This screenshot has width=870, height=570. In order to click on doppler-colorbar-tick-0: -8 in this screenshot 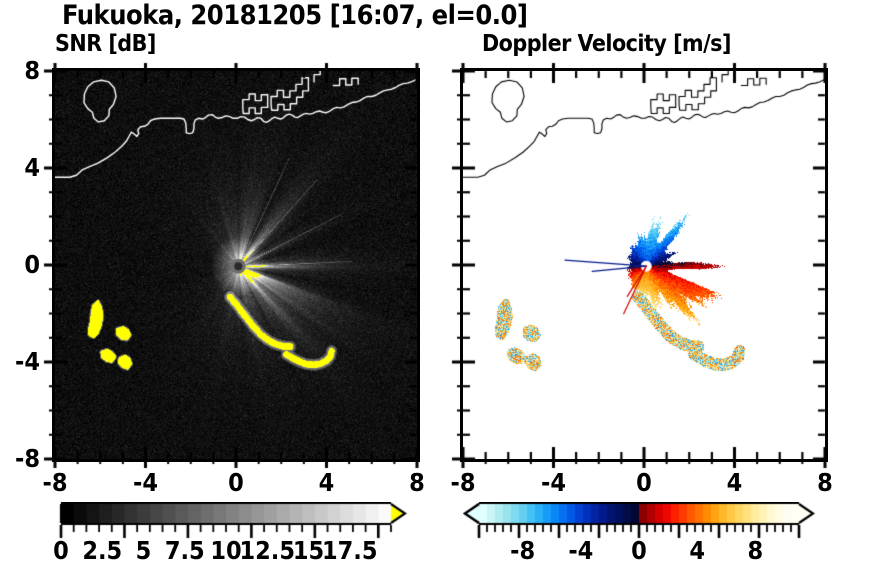, I will do `click(523, 550)`.